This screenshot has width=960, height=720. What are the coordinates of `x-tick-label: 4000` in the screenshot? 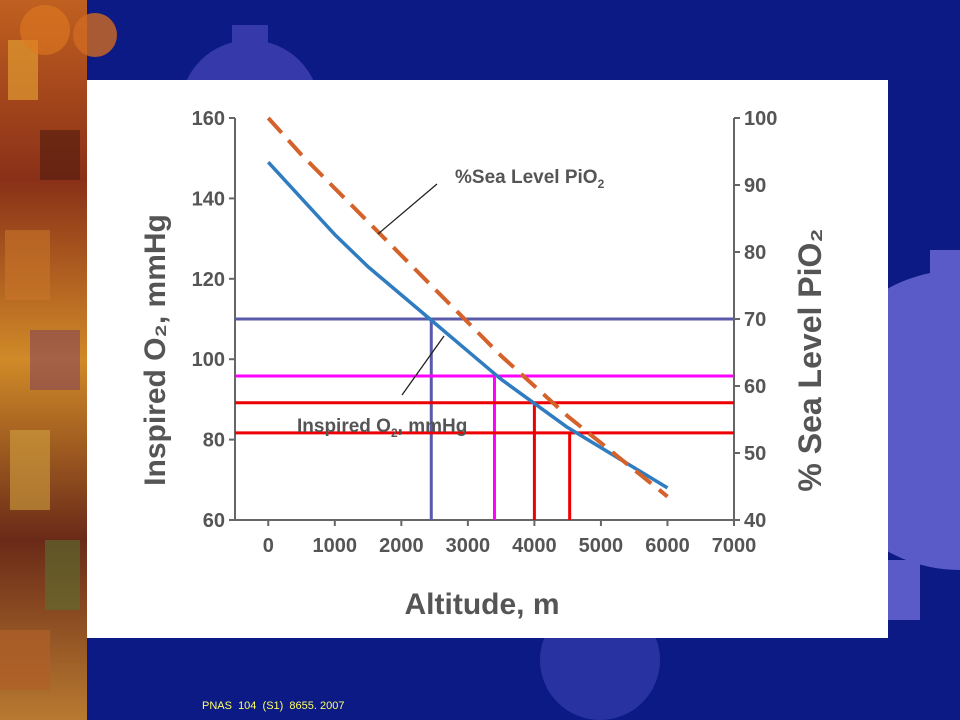 It's located at (534, 546).